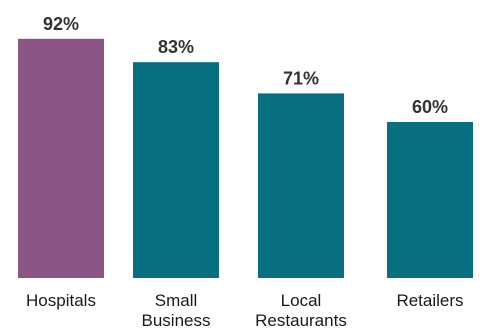  What do you see at coordinates (176, 309) in the screenshot?
I see `category-label-1: Small Business` at bounding box center [176, 309].